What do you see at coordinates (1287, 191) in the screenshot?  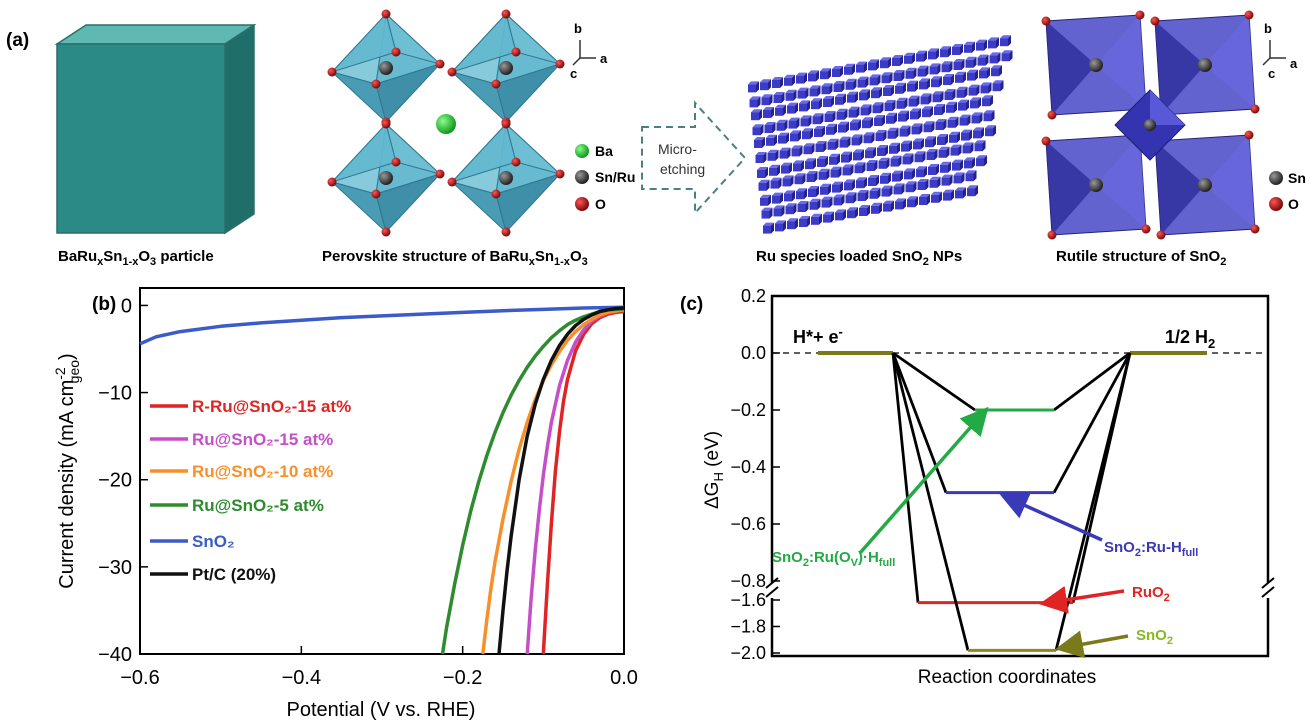 I see `atom-legend-rutile: Sn O` at bounding box center [1287, 191].